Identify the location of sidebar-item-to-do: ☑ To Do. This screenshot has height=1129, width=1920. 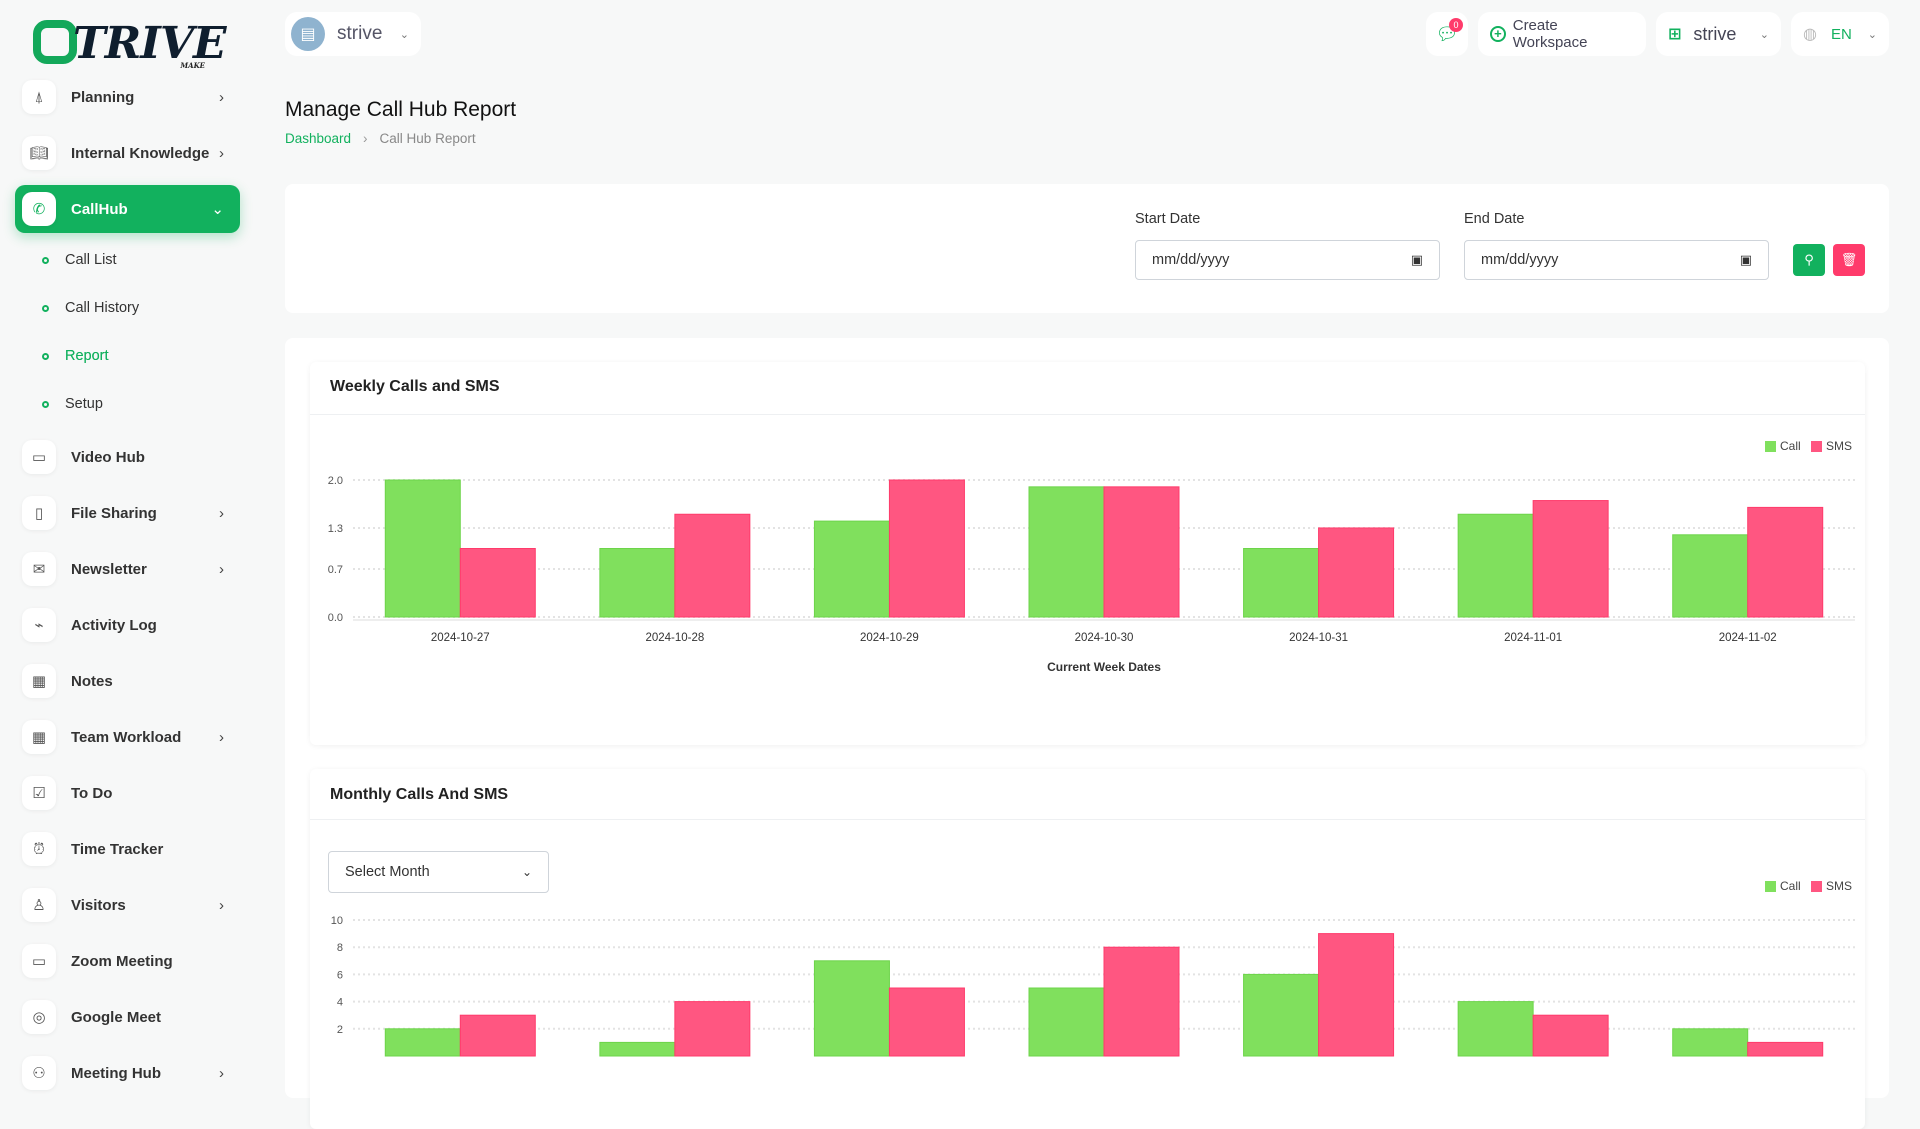
(127, 793).